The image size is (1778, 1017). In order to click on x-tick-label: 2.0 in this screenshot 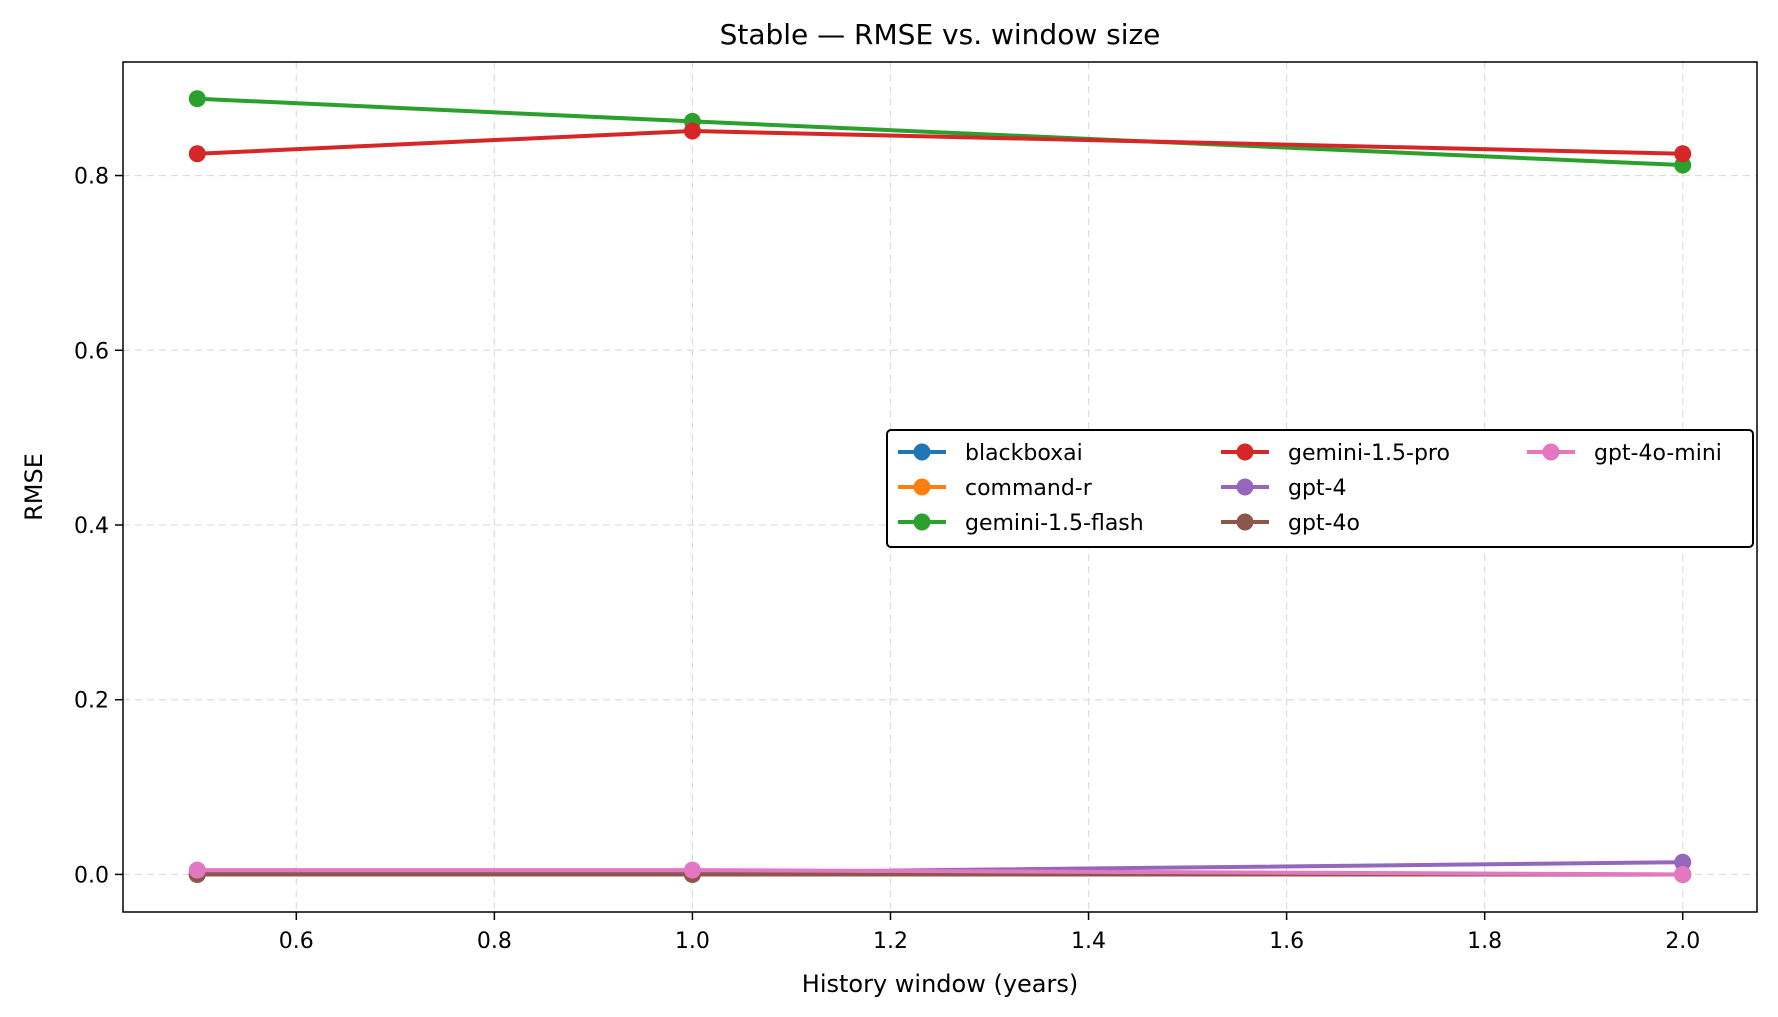, I will do `click(1682, 941)`.